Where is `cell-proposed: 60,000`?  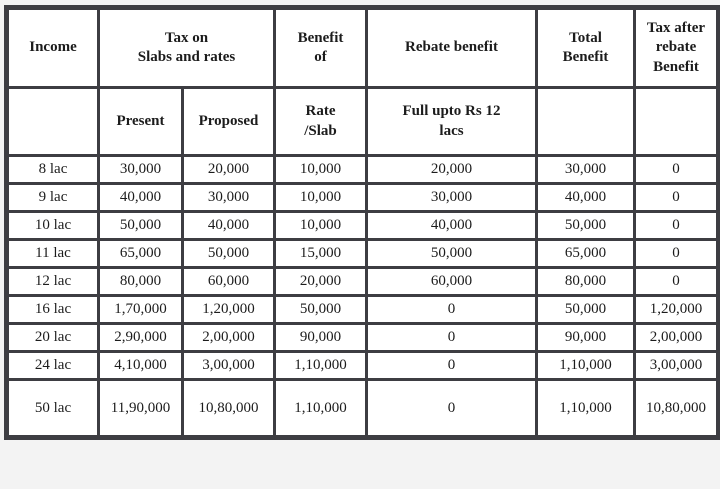 cell-proposed: 60,000 is located at coordinates (228, 281).